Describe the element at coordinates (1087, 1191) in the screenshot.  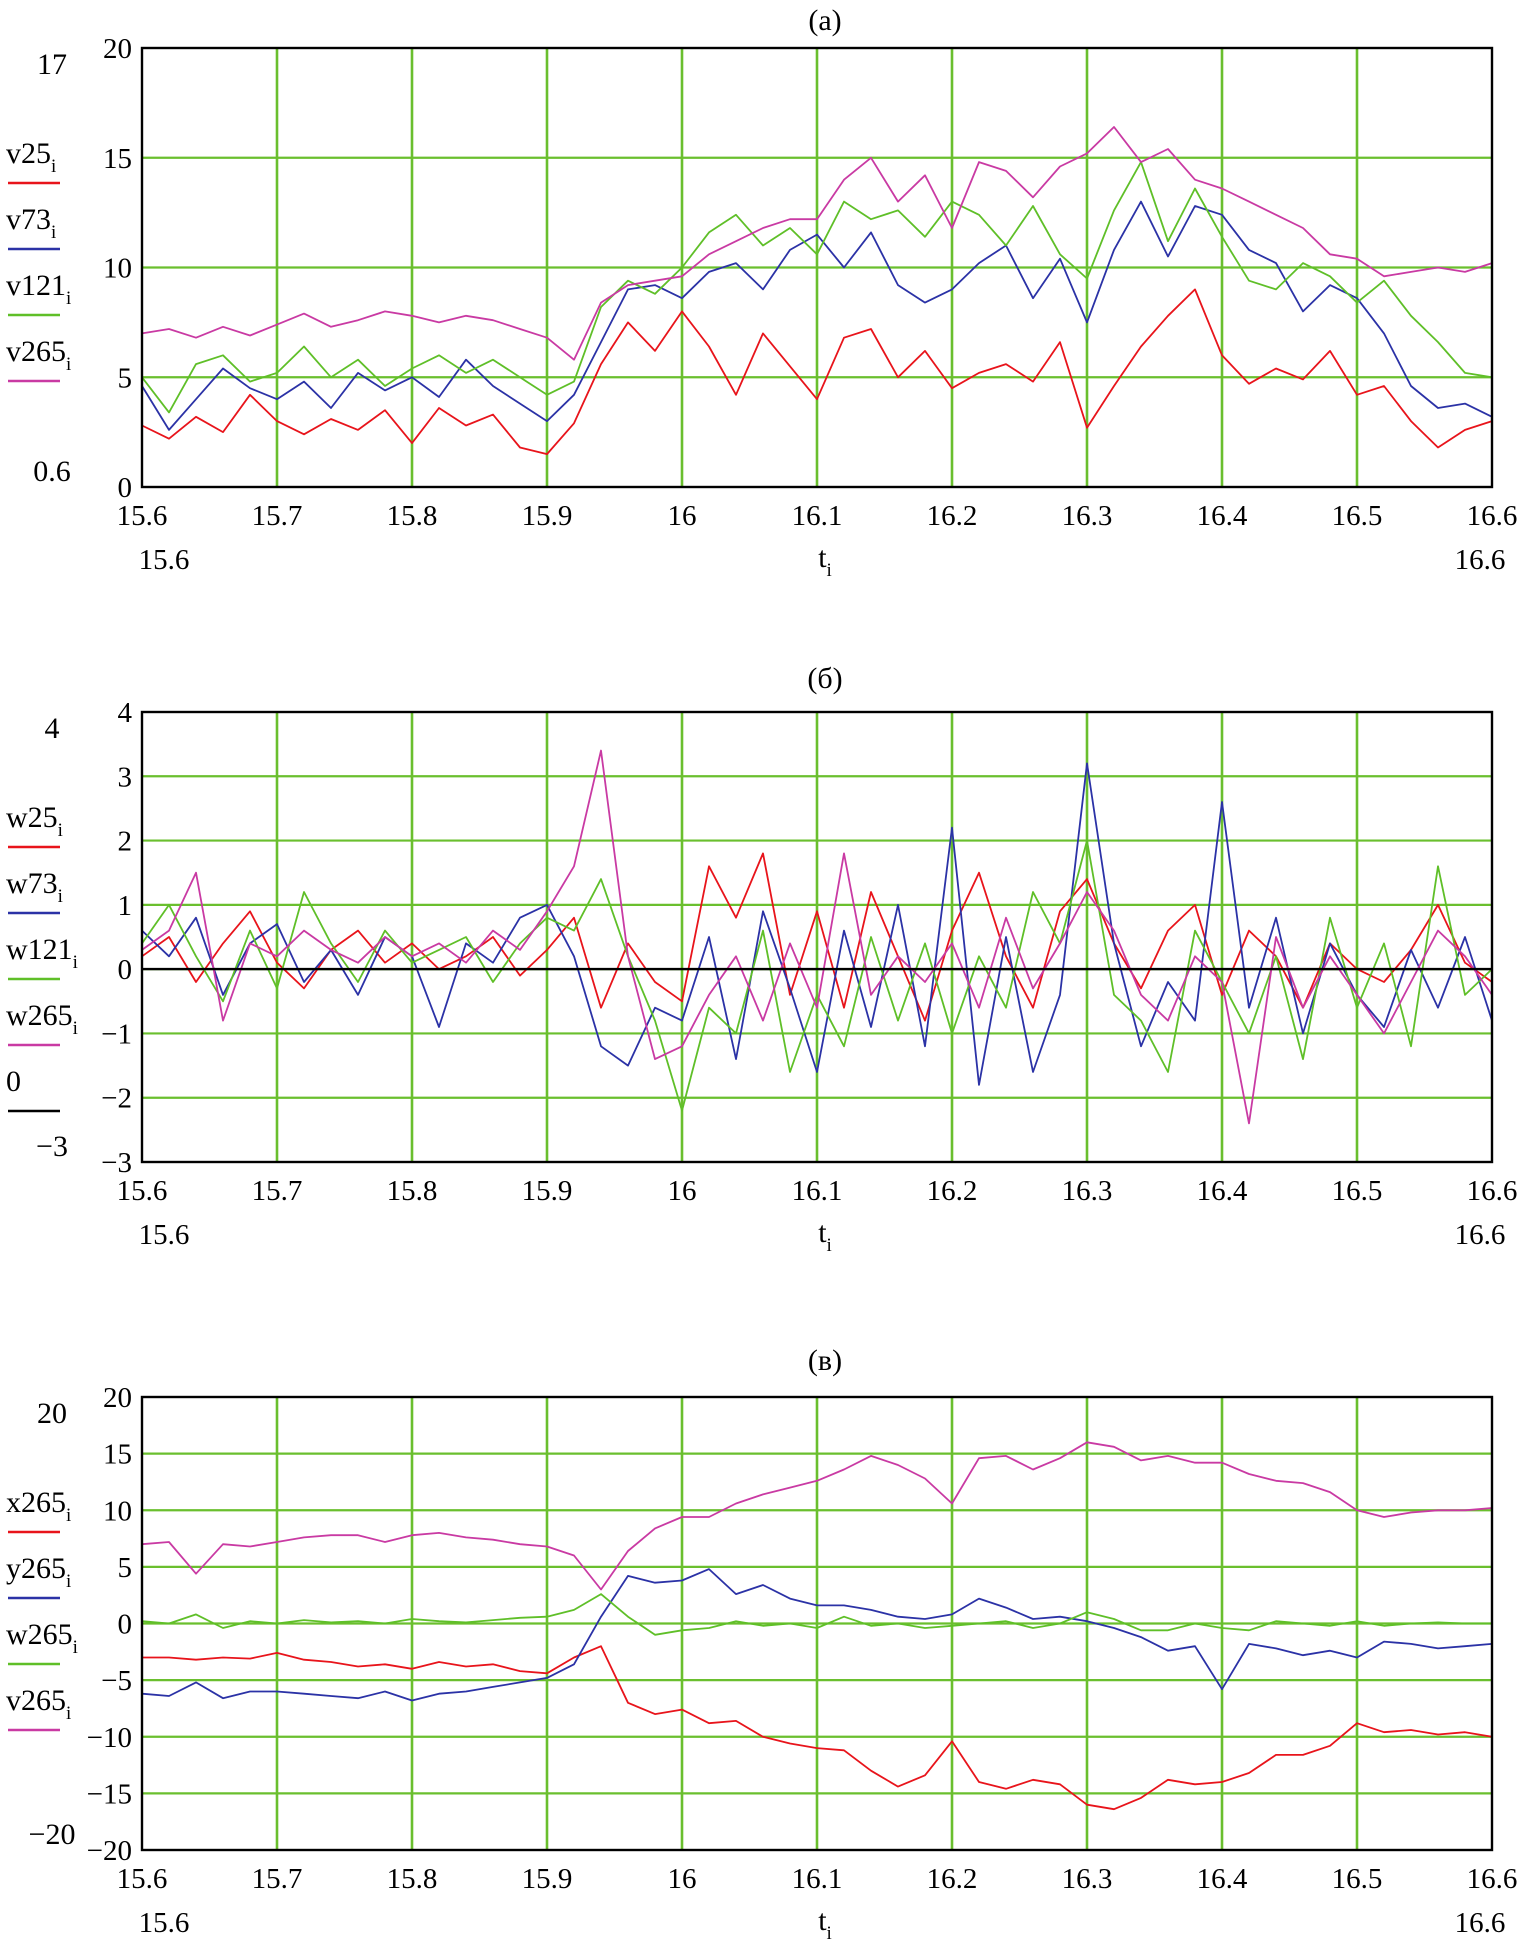
I see `x-tick-label: 16.3` at that location.